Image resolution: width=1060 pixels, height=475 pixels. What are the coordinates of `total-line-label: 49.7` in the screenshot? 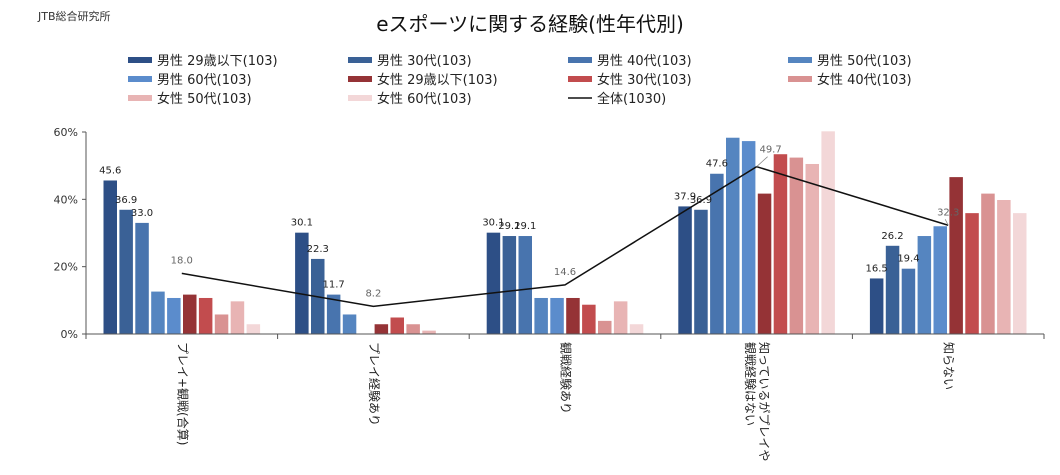 It's located at (770, 150).